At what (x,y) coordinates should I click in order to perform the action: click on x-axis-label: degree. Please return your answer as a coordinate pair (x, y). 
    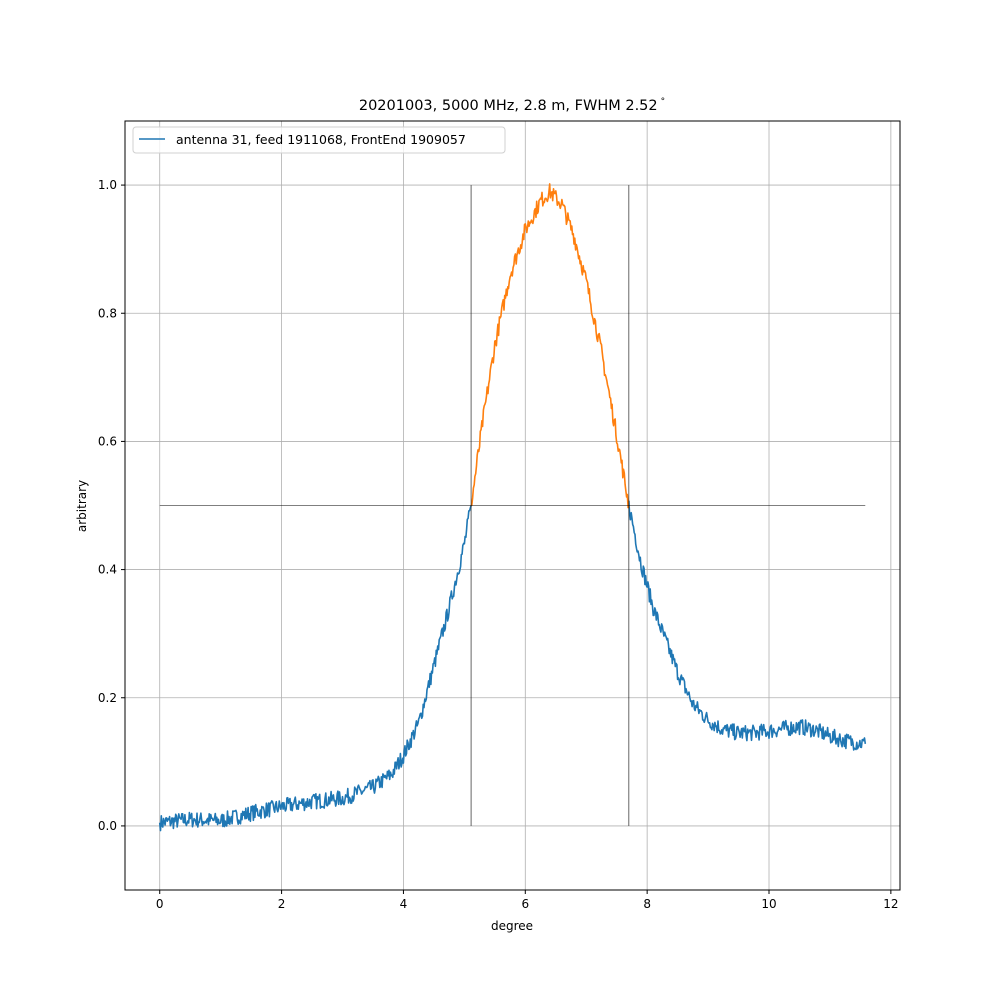
    Looking at the image, I should click on (512, 926).